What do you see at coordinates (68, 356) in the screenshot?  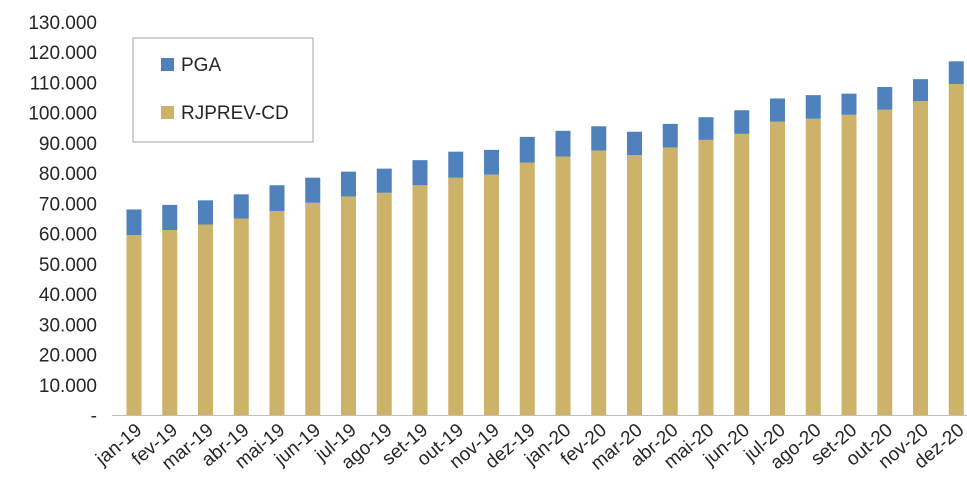 I see `y-tick-label: 20.000` at bounding box center [68, 356].